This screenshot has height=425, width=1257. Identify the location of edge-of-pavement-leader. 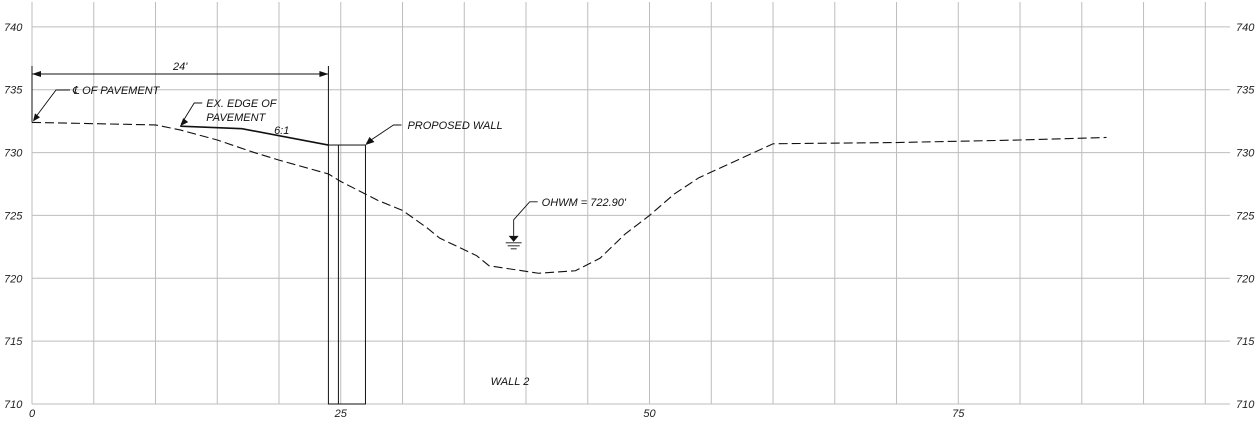
(191, 113).